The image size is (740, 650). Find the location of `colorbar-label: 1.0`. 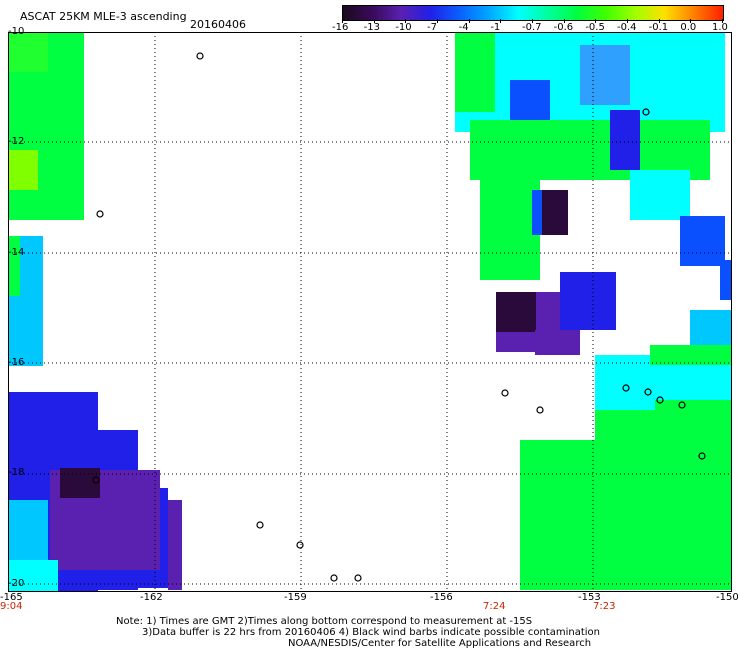

colorbar-label: 1.0 is located at coordinates (720, 27).